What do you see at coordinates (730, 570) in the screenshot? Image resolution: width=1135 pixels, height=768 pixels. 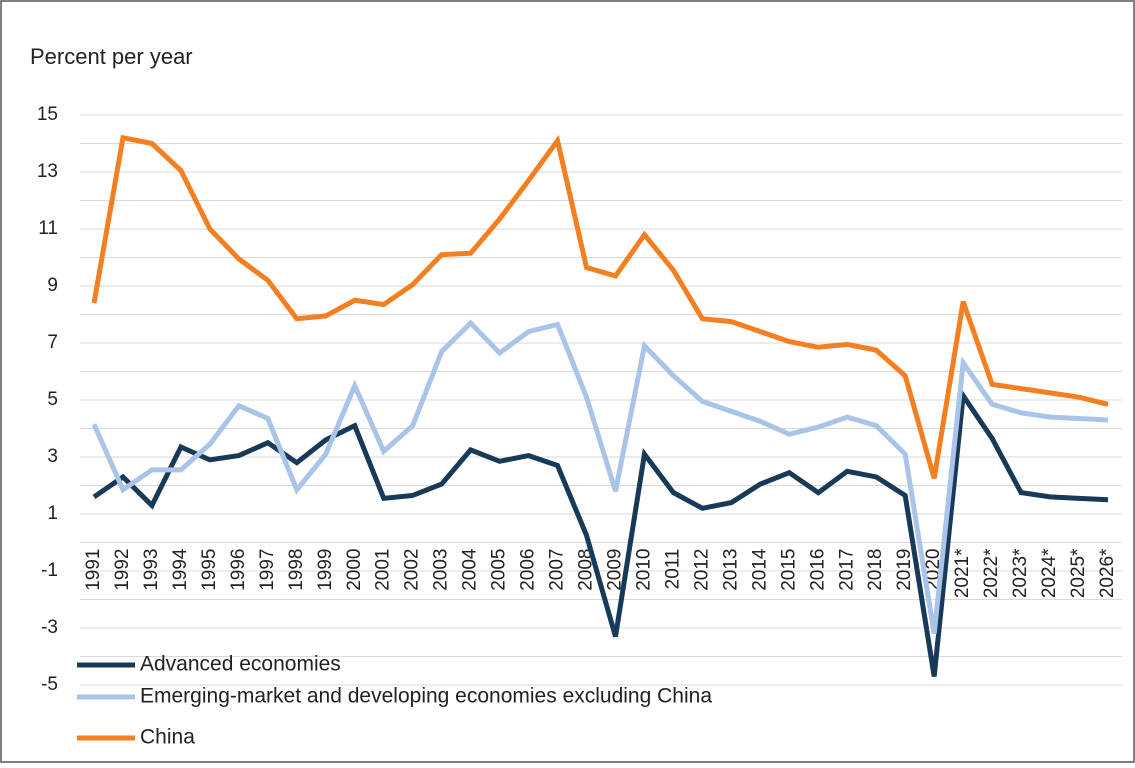 I see `x-tick-label: 2013` at bounding box center [730, 570].